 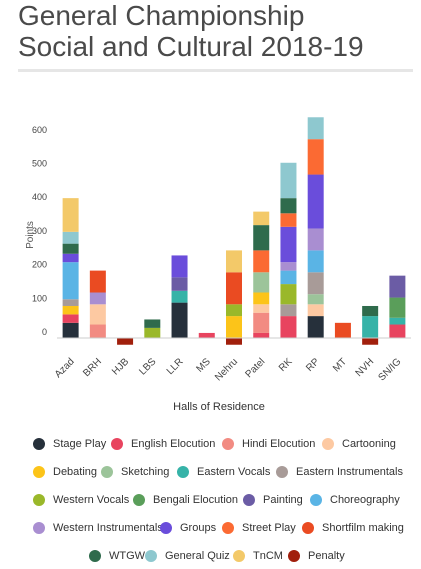 I want to click on title-line-1: General Championship, so click(x=161, y=15).